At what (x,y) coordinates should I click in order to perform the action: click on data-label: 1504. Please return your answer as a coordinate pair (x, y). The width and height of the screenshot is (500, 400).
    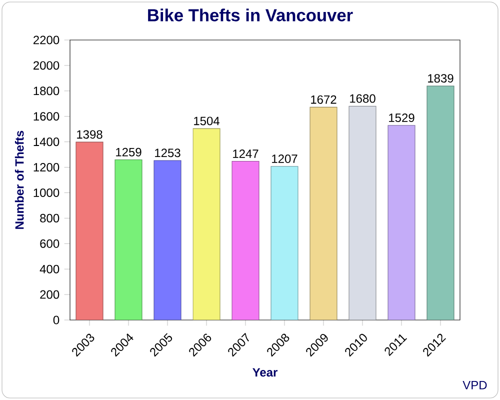
    Looking at the image, I should click on (207, 121).